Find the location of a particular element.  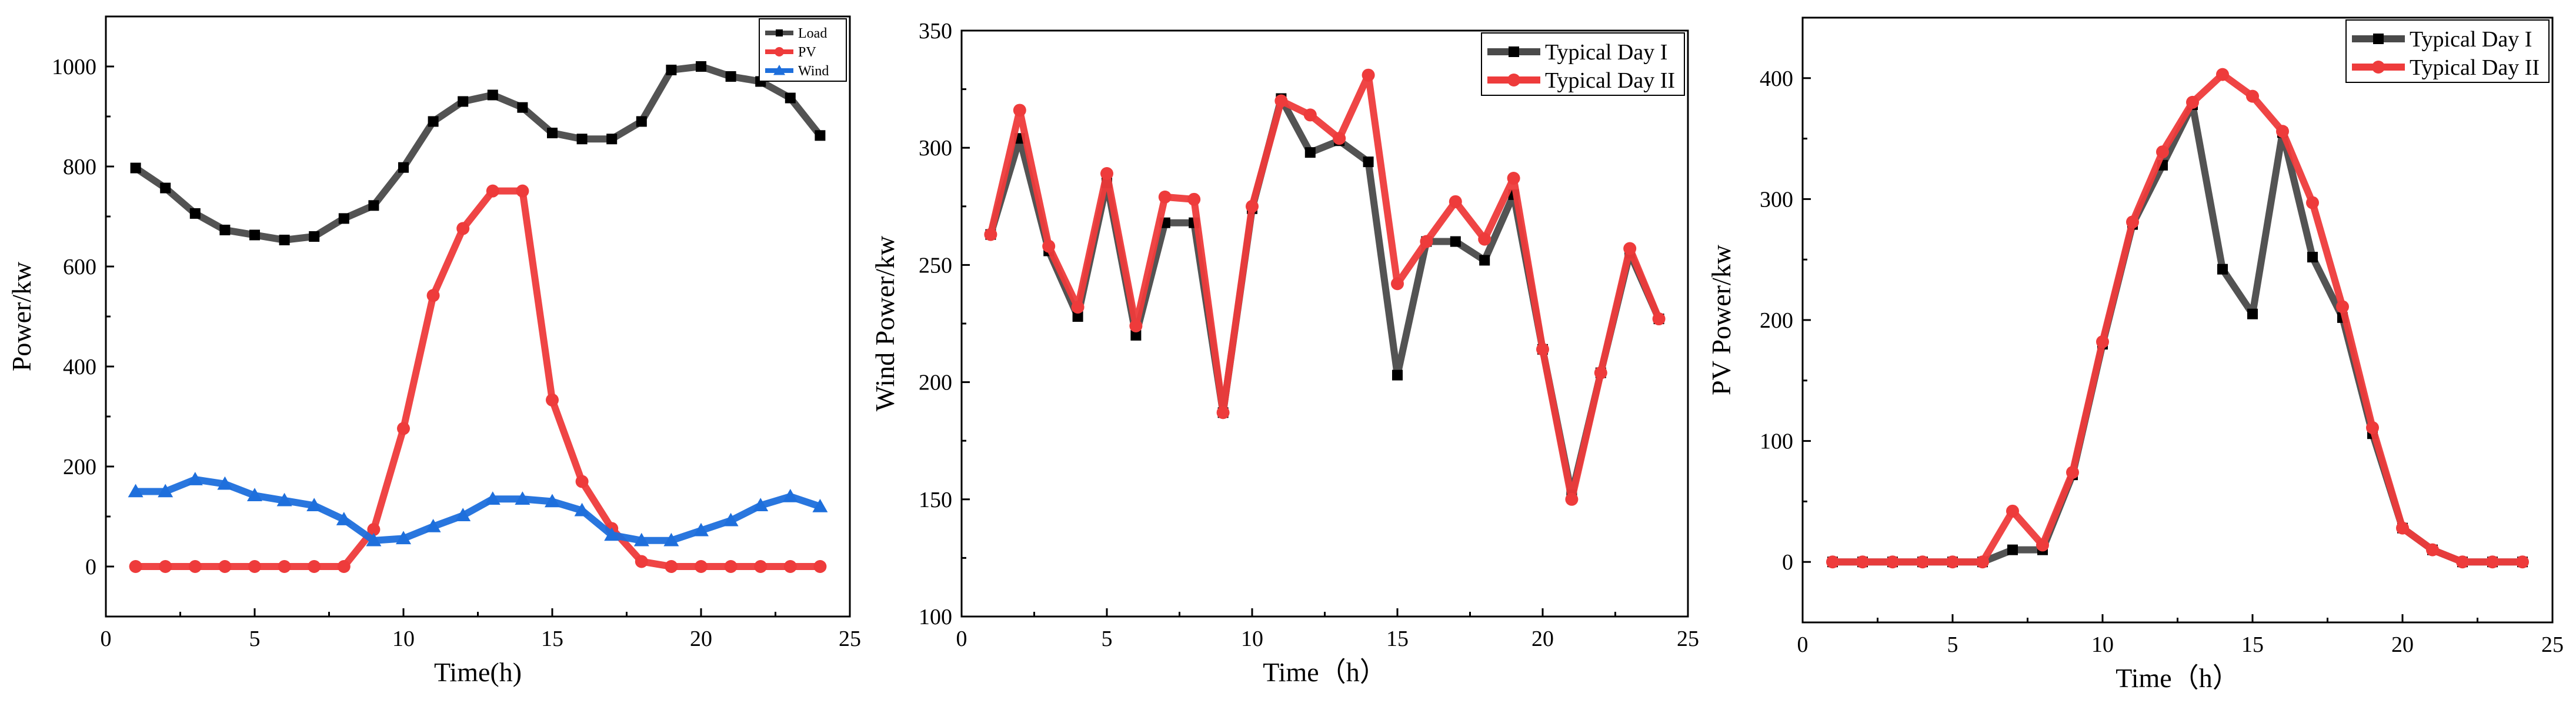

y-axis-label: PV Power/kw is located at coordinates (1721, 319).